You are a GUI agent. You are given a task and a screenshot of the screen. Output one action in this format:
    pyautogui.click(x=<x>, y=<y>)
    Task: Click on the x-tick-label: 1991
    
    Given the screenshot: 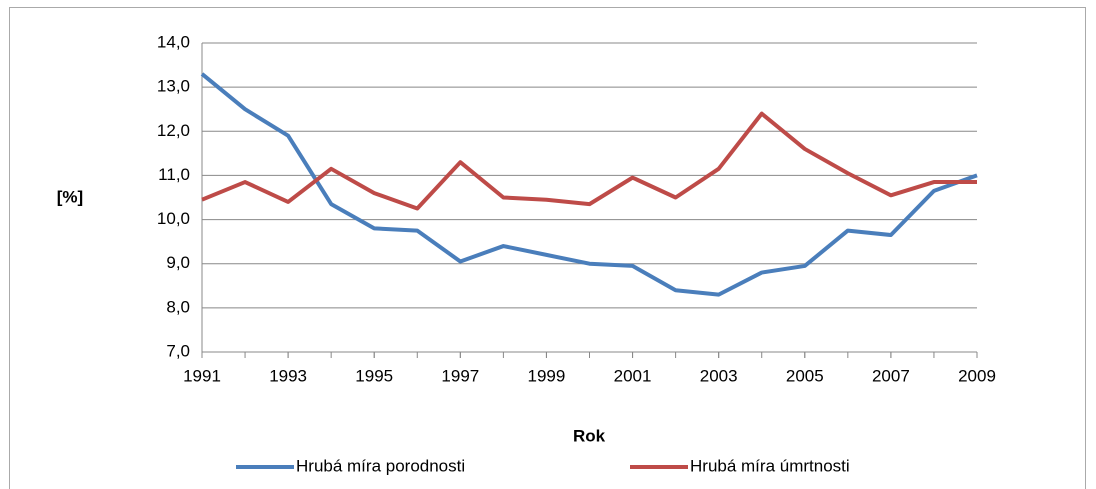 What is the action you would take?
    pyautogui.click(x=202, y=375)
    